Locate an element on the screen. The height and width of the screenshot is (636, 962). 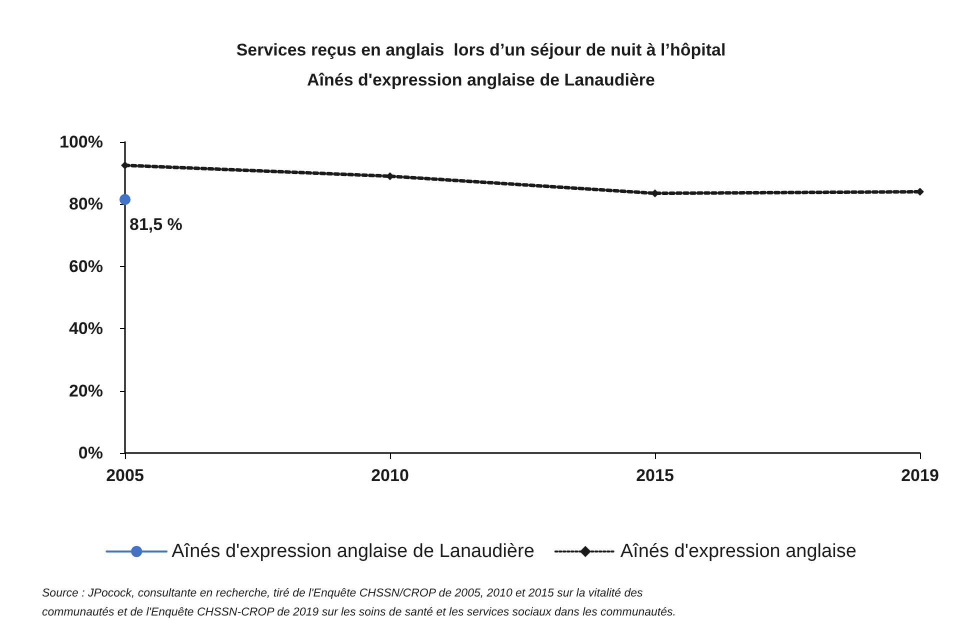
x-tick-label: 2019 is located at coordinates (920, 475).